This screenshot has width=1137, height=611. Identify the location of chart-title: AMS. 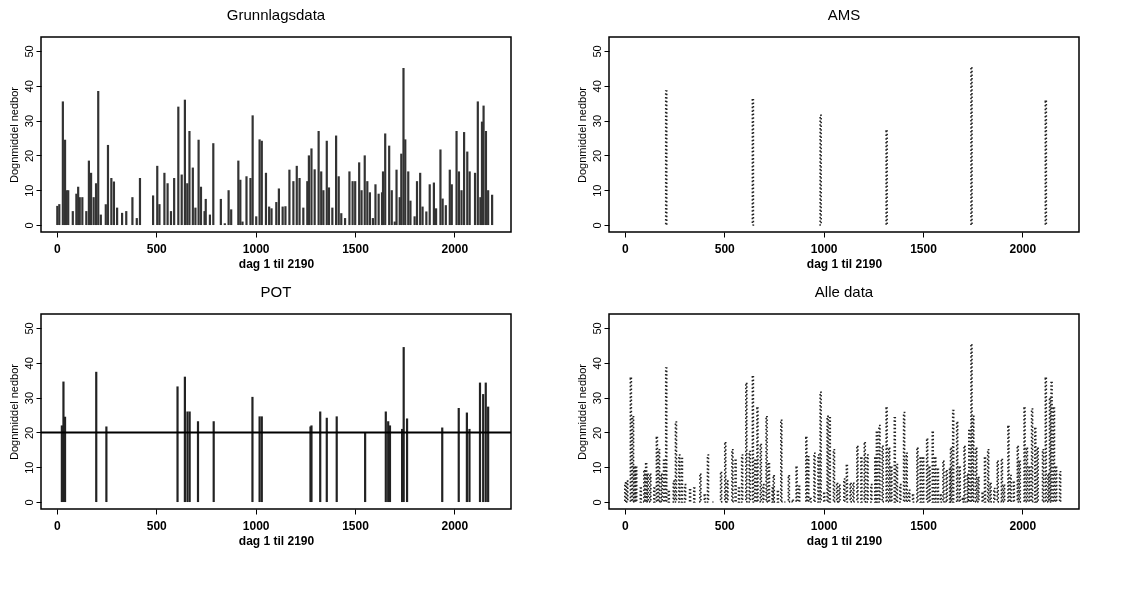
(844, 14).